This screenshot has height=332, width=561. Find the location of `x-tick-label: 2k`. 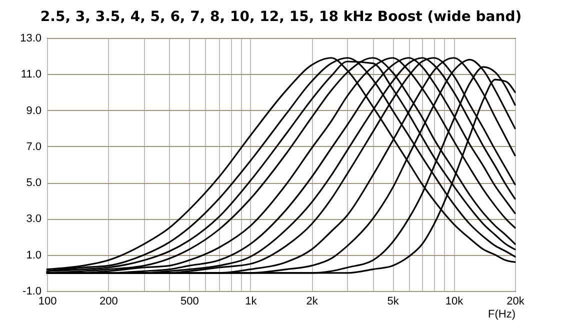

x-tick-label: 2k is located at coordinates (312, 302).